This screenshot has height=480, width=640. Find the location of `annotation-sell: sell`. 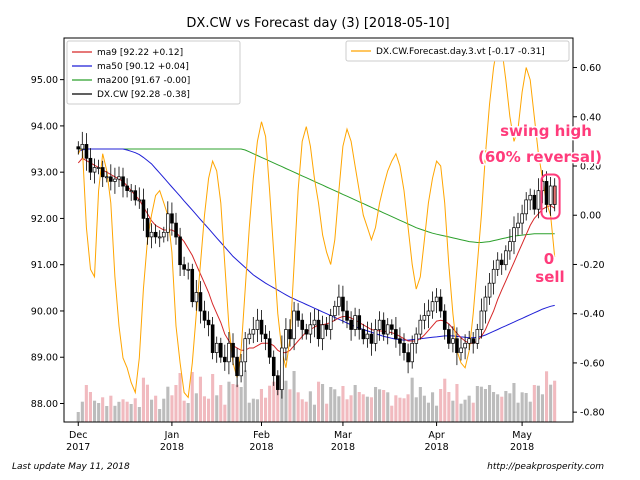

annotation-sell: sell is located at coordinates (549, 277).